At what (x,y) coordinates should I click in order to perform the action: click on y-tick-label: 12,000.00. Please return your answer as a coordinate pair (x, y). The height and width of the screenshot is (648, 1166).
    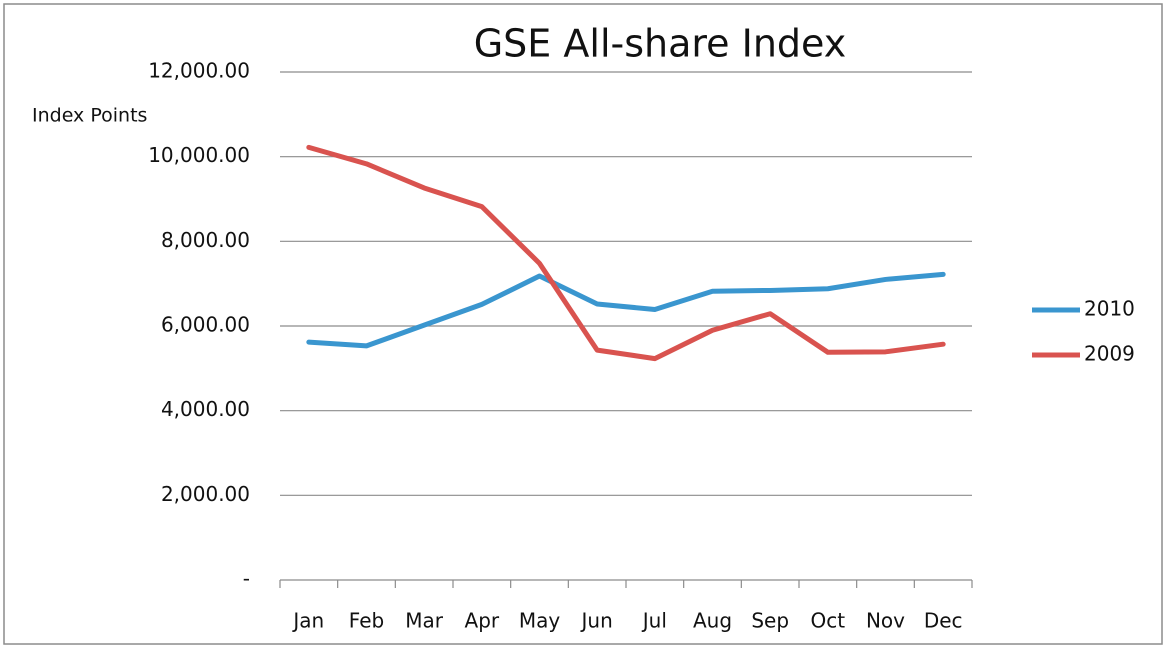
    Looking at the image, I should click on (199, 71).